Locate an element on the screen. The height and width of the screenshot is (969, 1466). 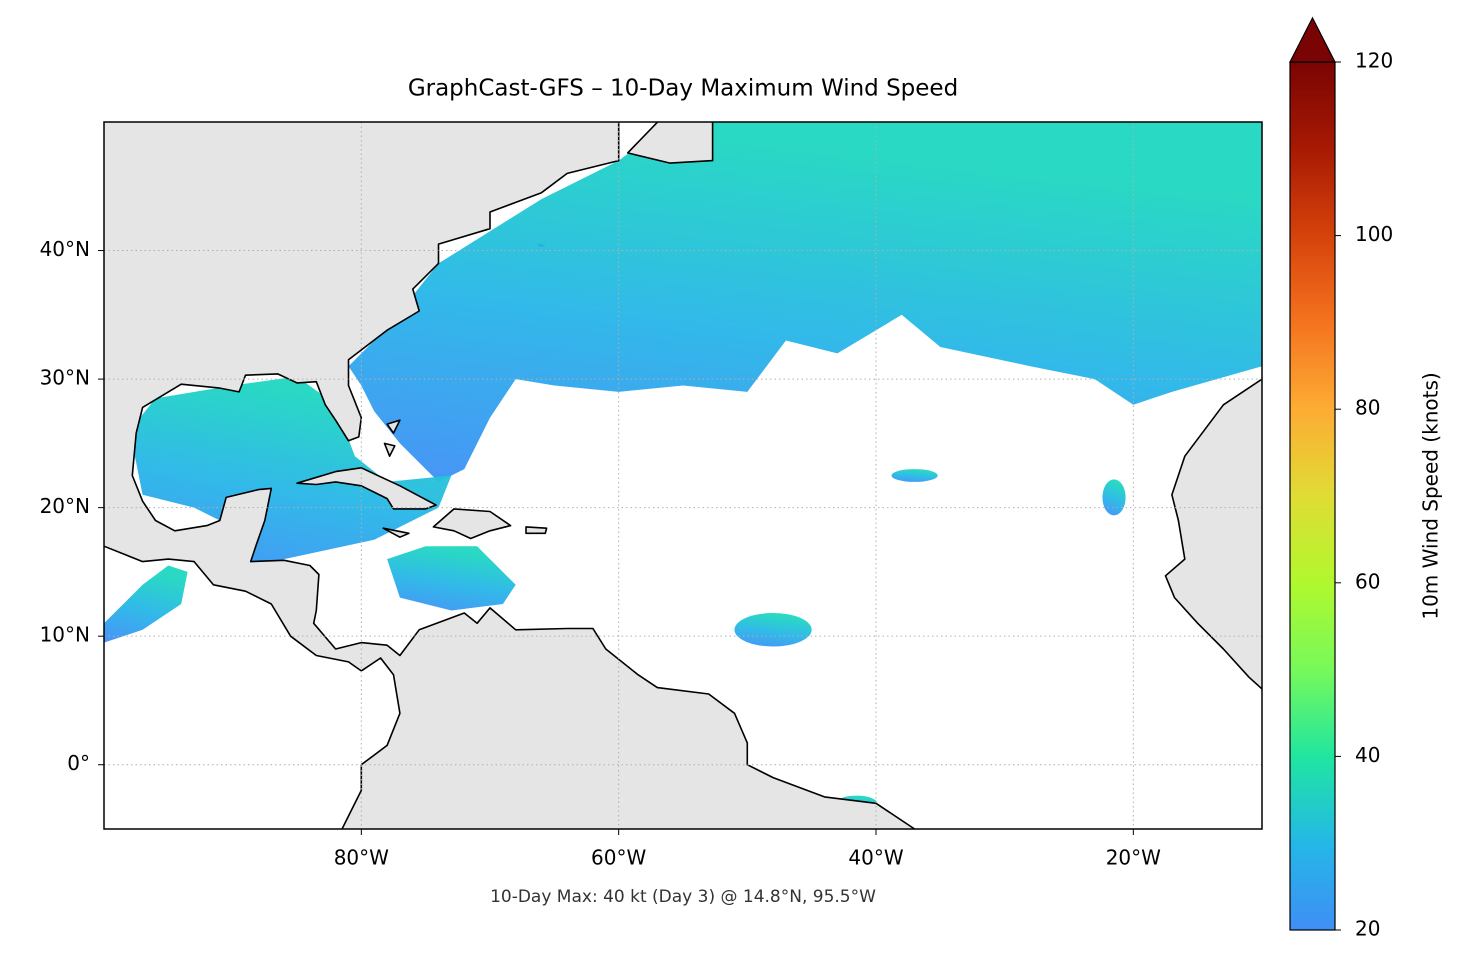
colorbar-tick-label: 100 is located at coordinates (1374, 234).